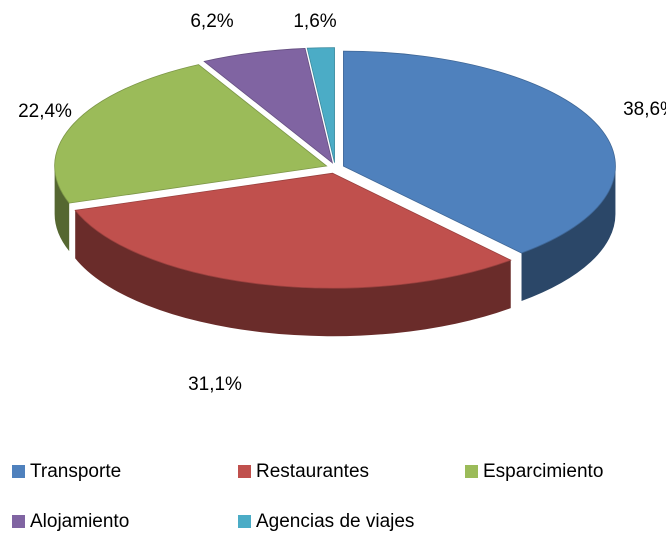 The width and height of the screenshot is (666, 533). Describe the element at coordinates (543, 471) in the screenshot. I see `legend-label: Esparcimiento` at that location.